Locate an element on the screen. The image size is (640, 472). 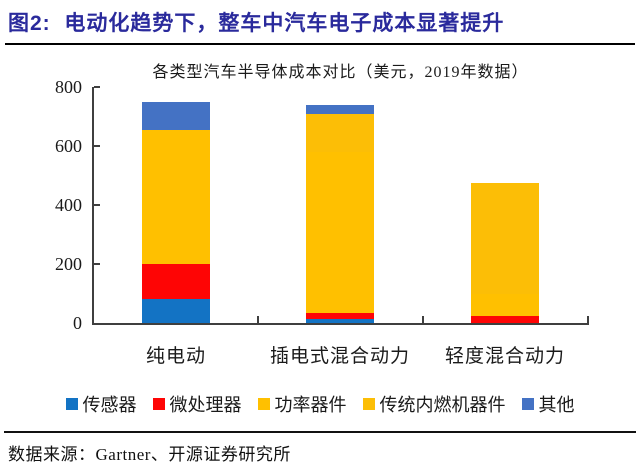
legend-label: 功率器件 is located at coordinates (310, 405).